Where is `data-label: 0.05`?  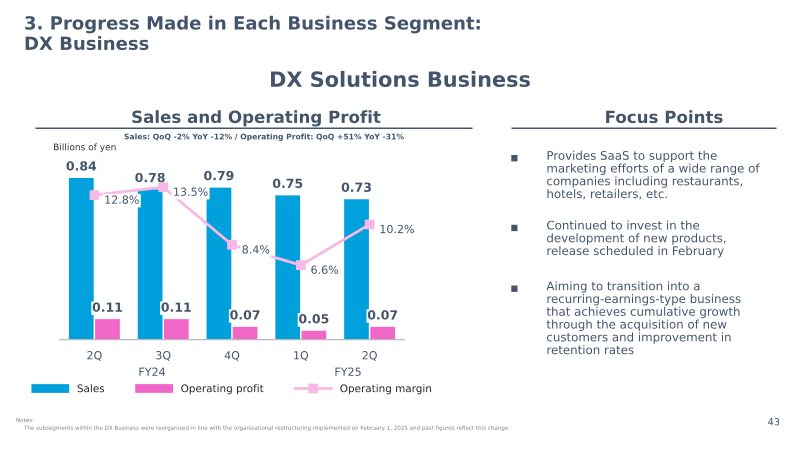 data-label: 0.05 is located at coordinates (313, 319).